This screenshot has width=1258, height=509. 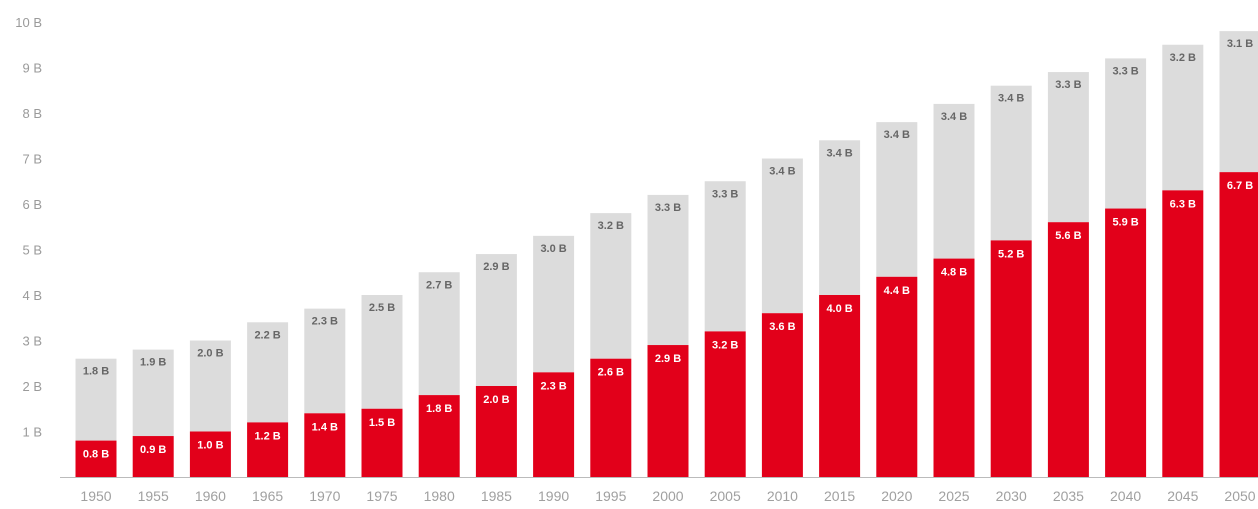 What do you see at coordinates (1068, 496) in the screenshot?
I see `x-tick-label: 2035` at bounding box center [1068, 496].